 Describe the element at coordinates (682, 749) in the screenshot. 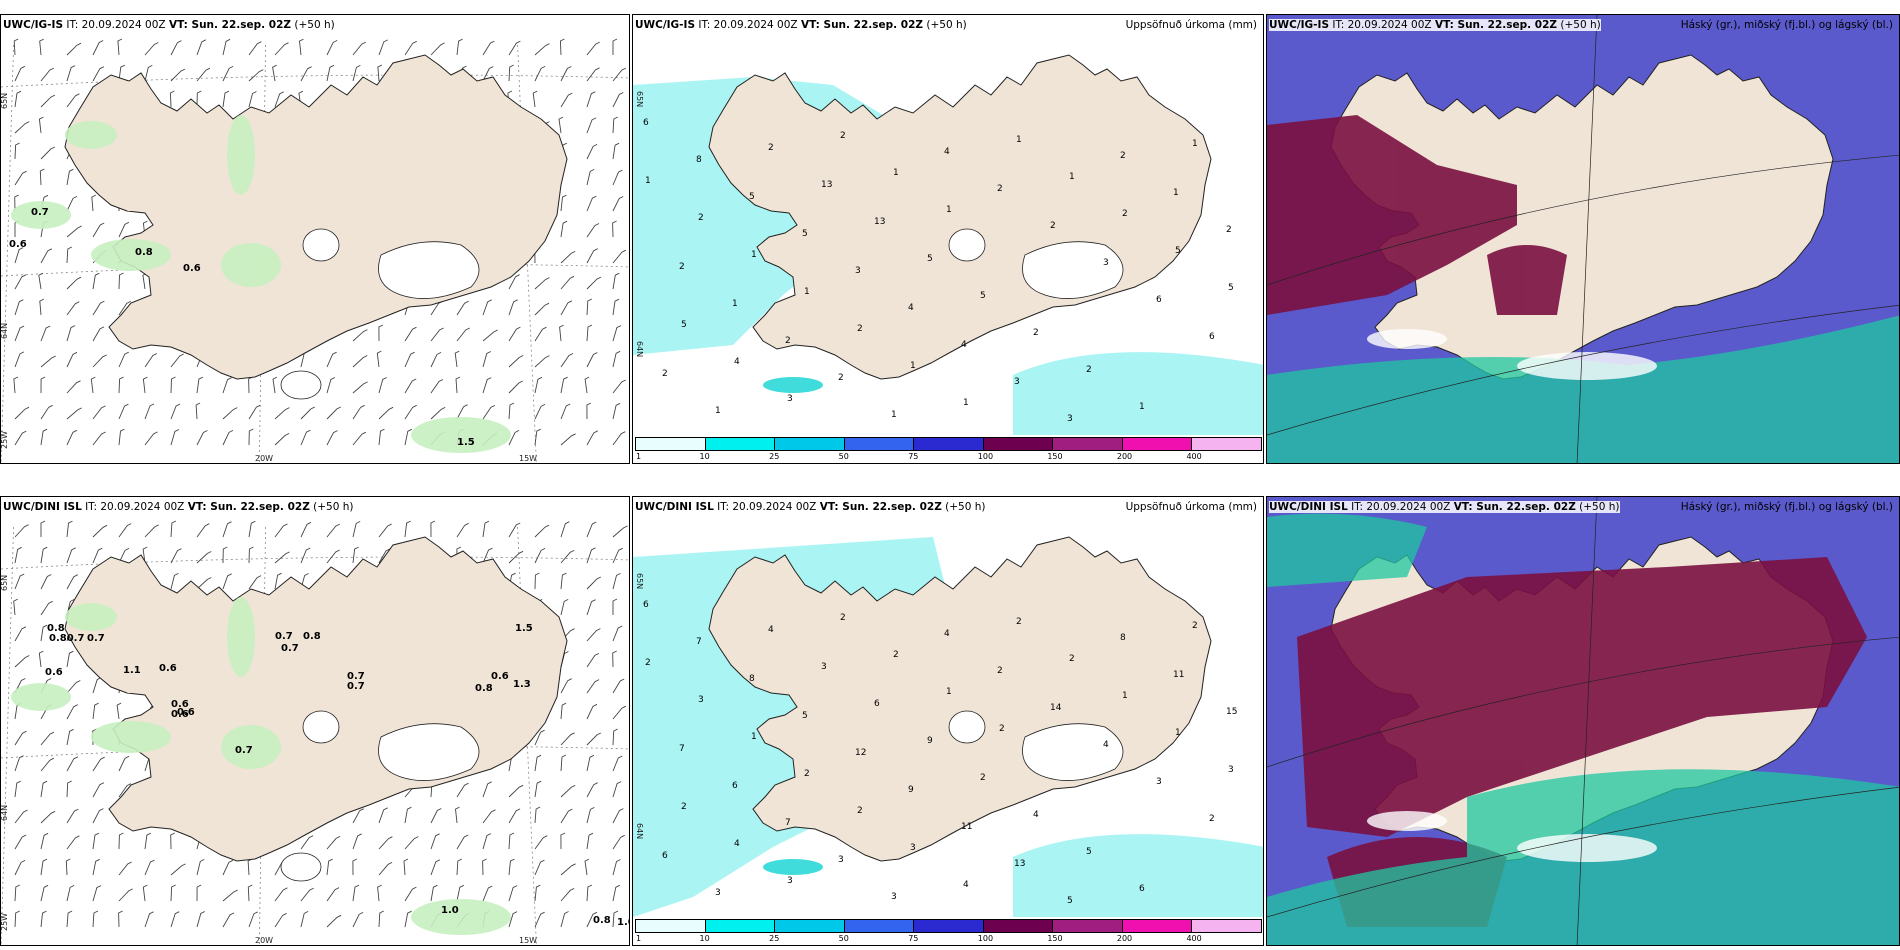

I see `precip-value-label: 7` at that location.